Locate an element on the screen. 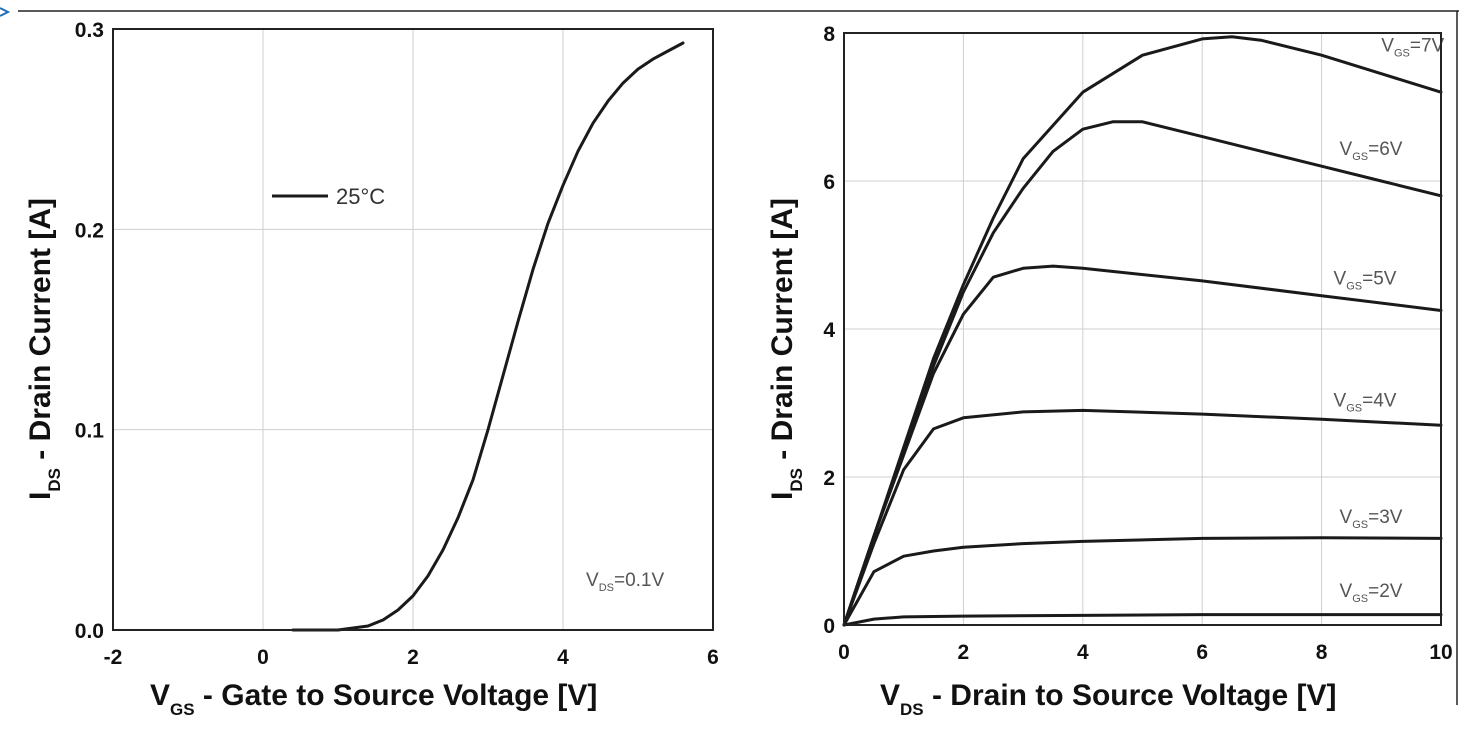 This screenshot has width=1459, height=734. left-x-tick-label: 2 is located at coordinates (413, 657).